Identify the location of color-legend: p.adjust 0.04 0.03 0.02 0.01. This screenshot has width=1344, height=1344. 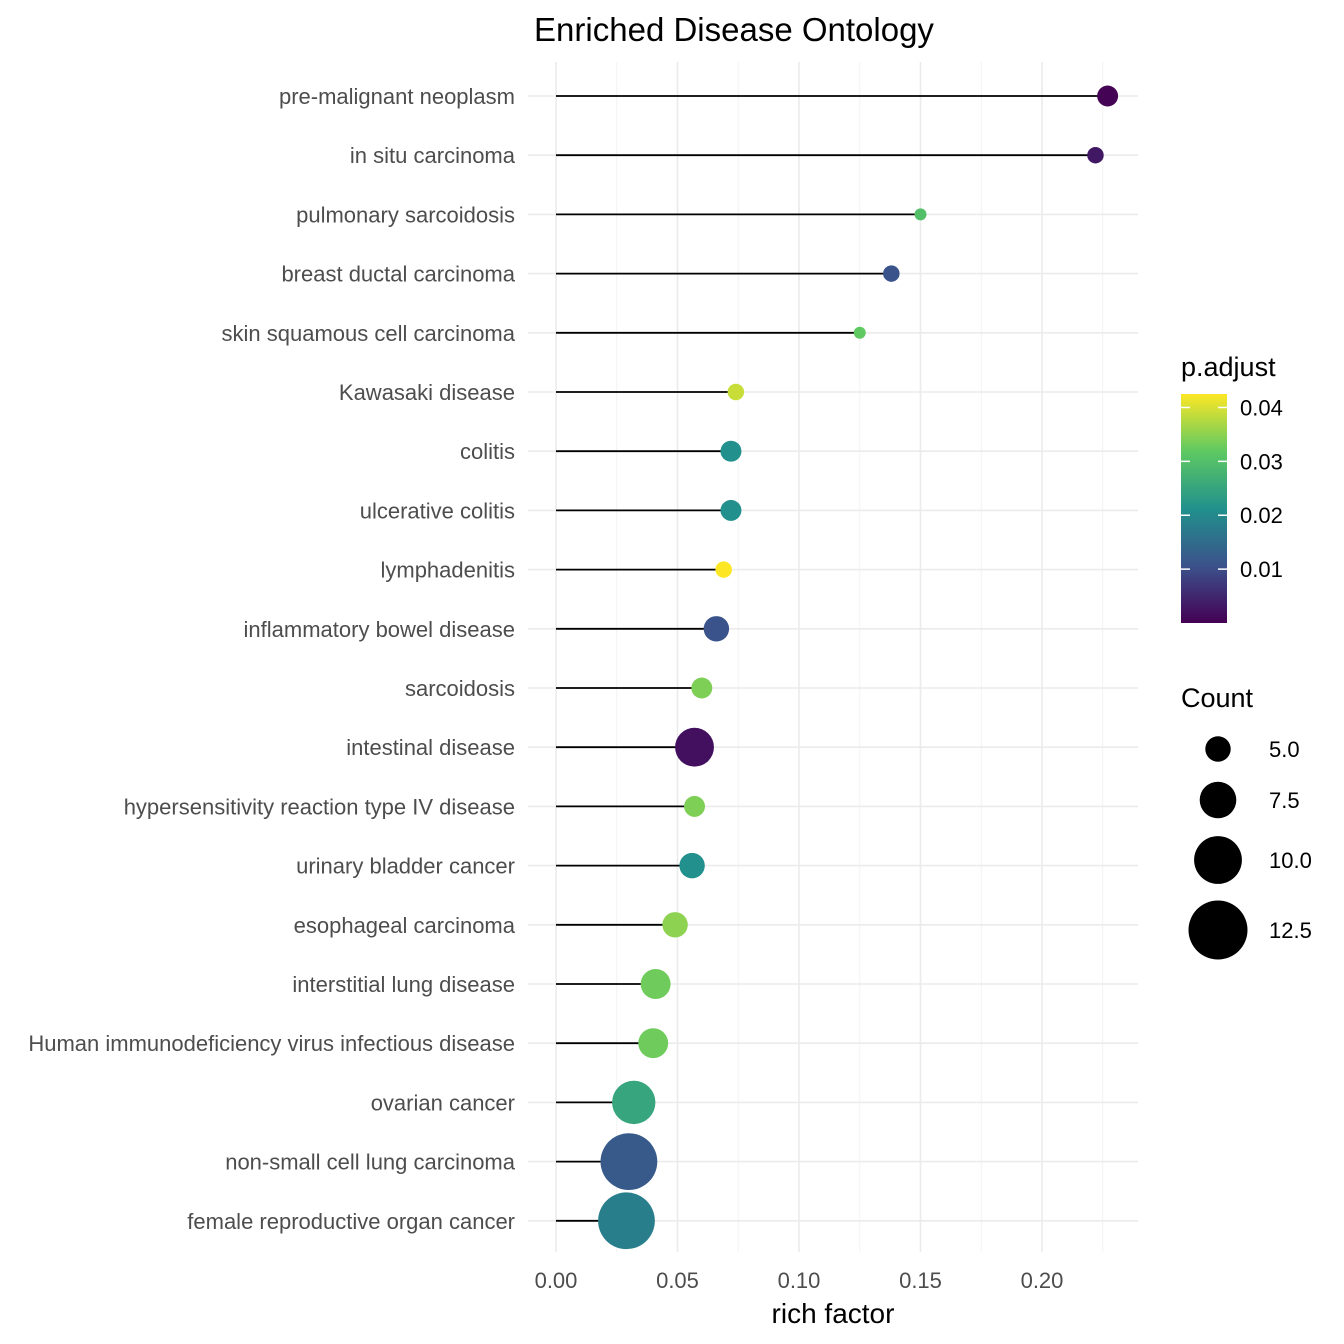
(1232, 487).